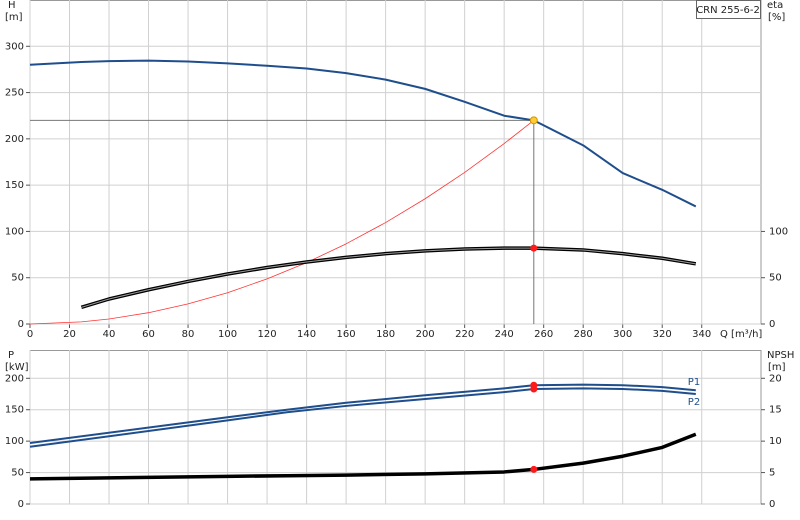 Image resolution: width=800 pixels, height=520 pixels. I want to click on x-tick-label: 120, so click(267, 334).